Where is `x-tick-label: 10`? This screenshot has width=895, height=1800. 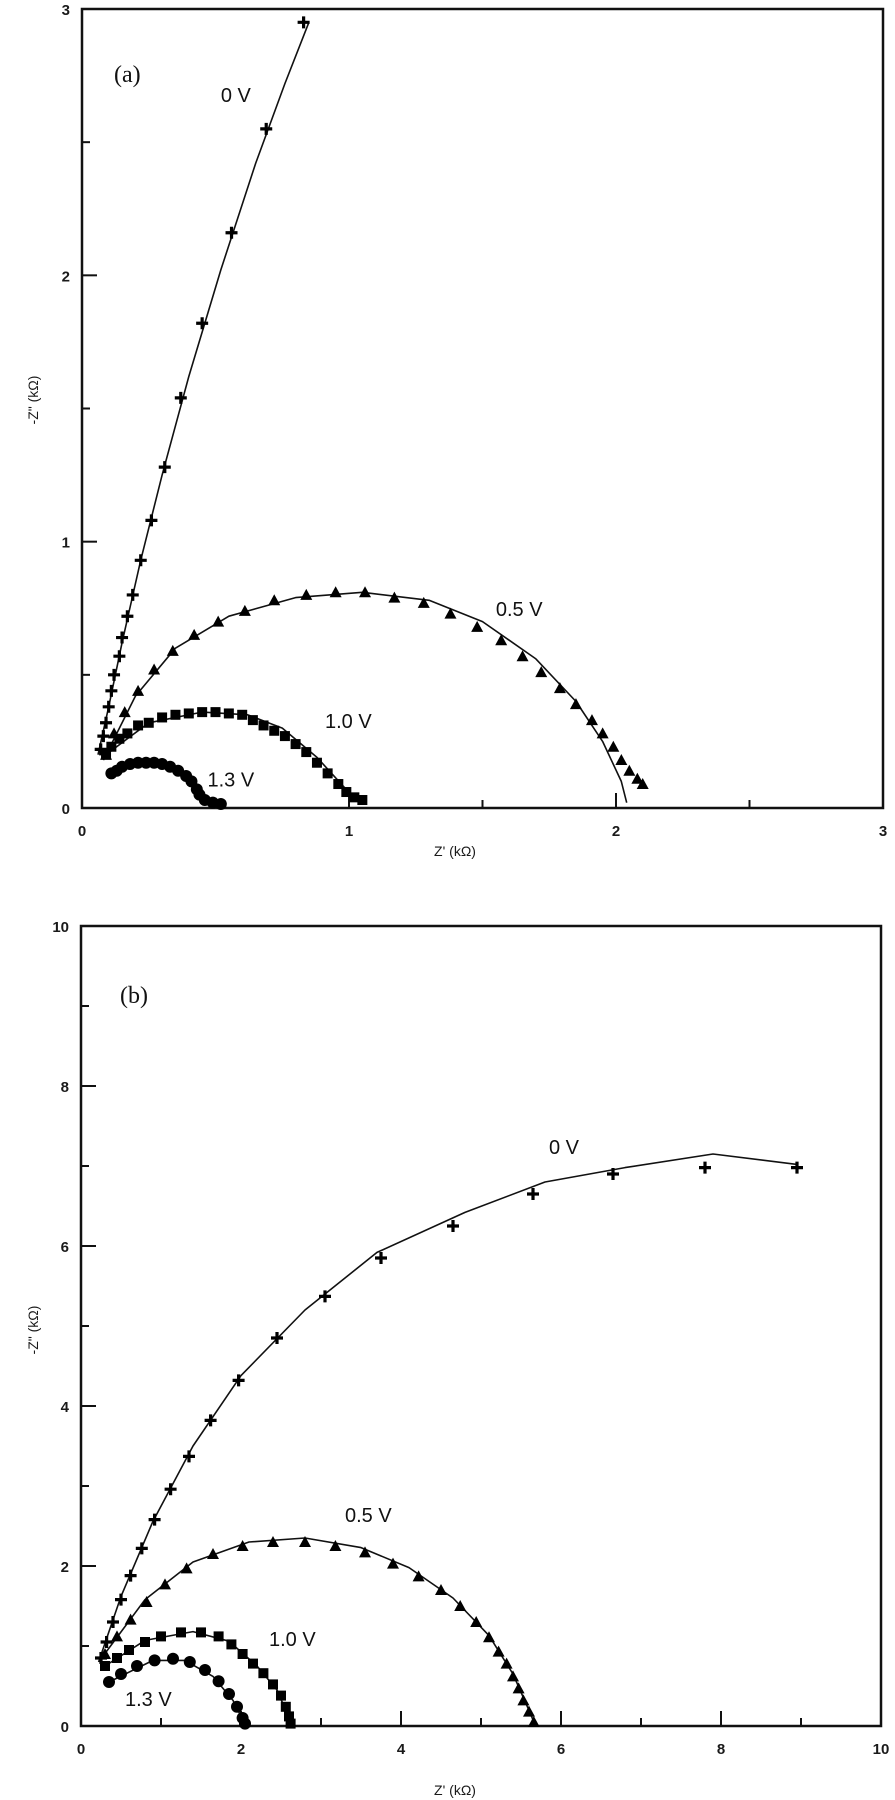
x-tick-label: 10 is located at coordinates (881, 1749).